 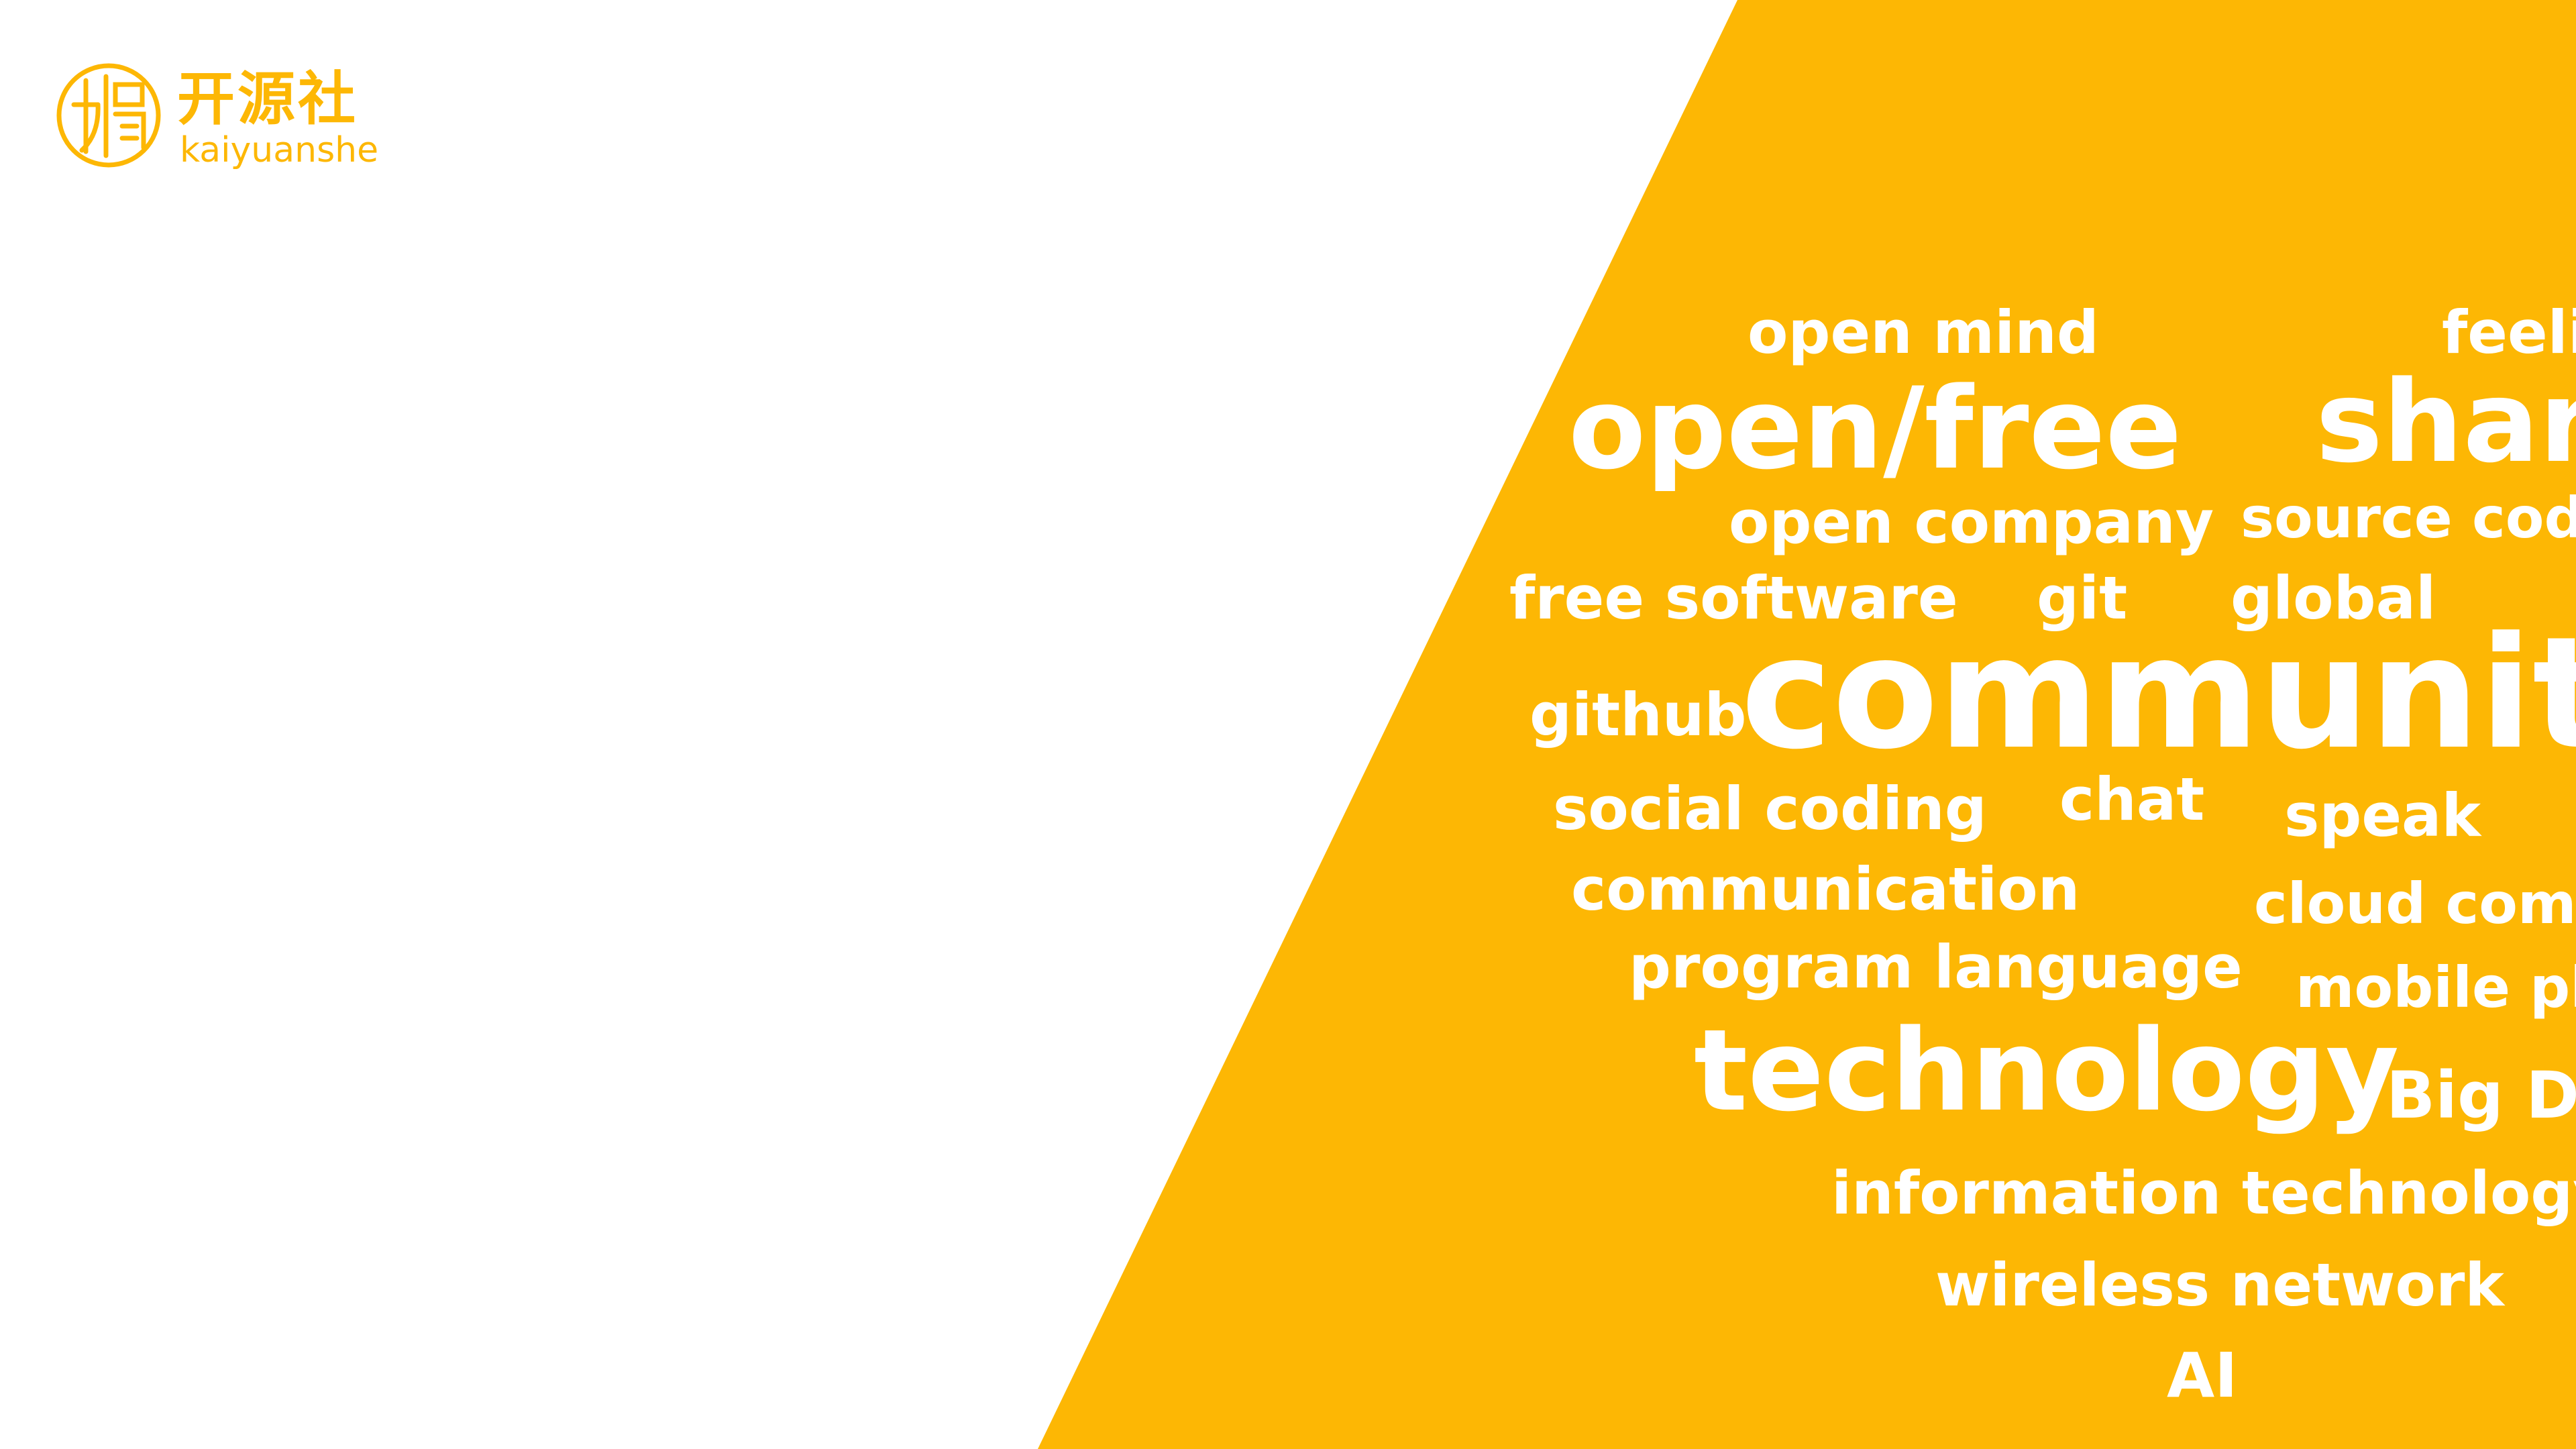 I want to click on logo-name-english: kaiyuanshe, so click(x=279, y=150).